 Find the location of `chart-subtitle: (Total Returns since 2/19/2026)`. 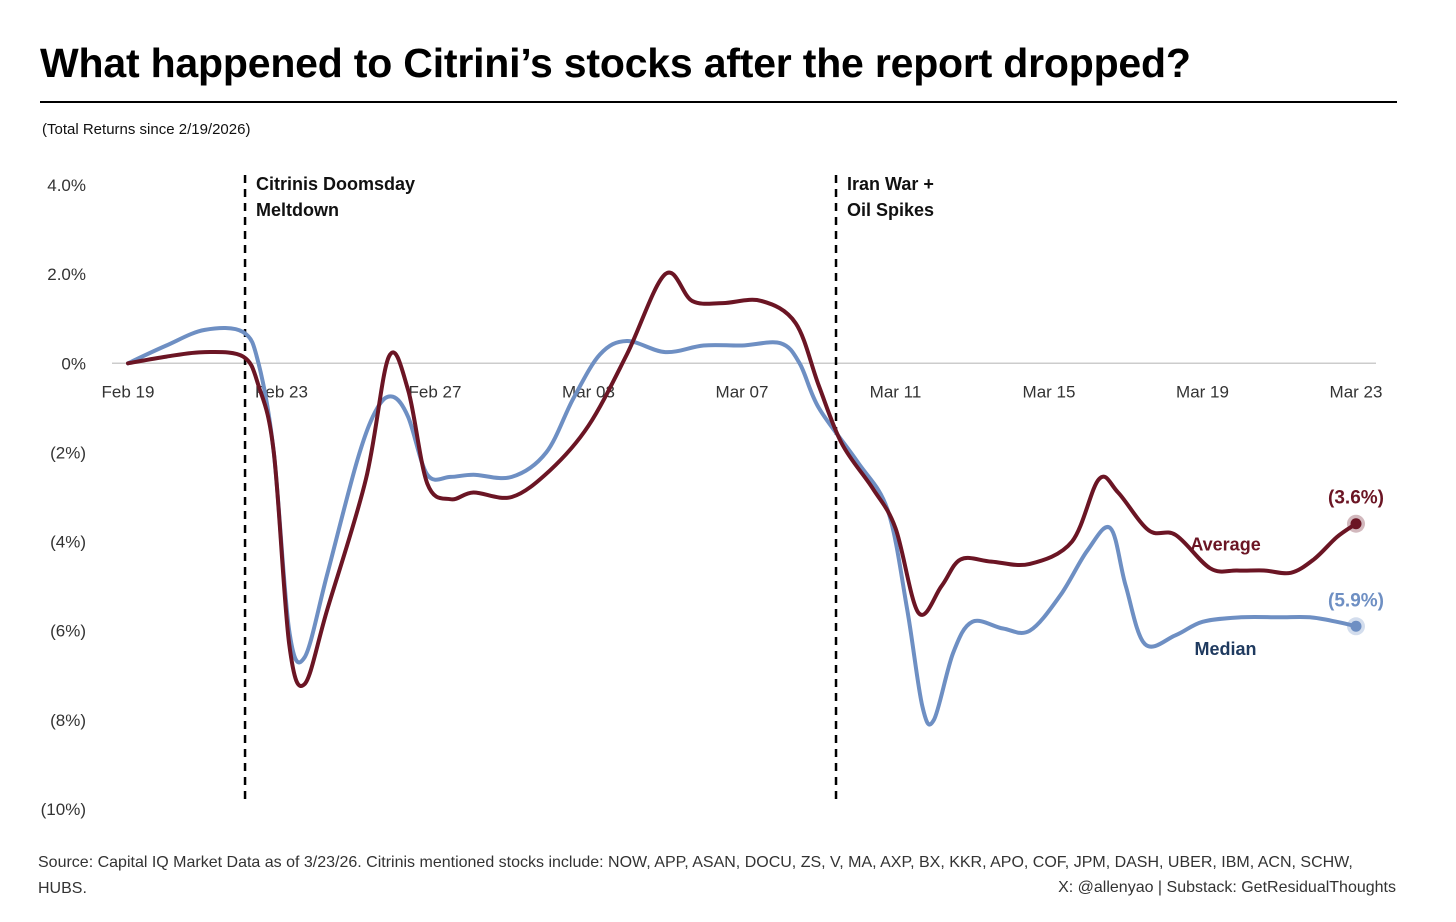

chart-subtitle: (Total Returns since 2/19/2026) is located at coordinates (146, 129).